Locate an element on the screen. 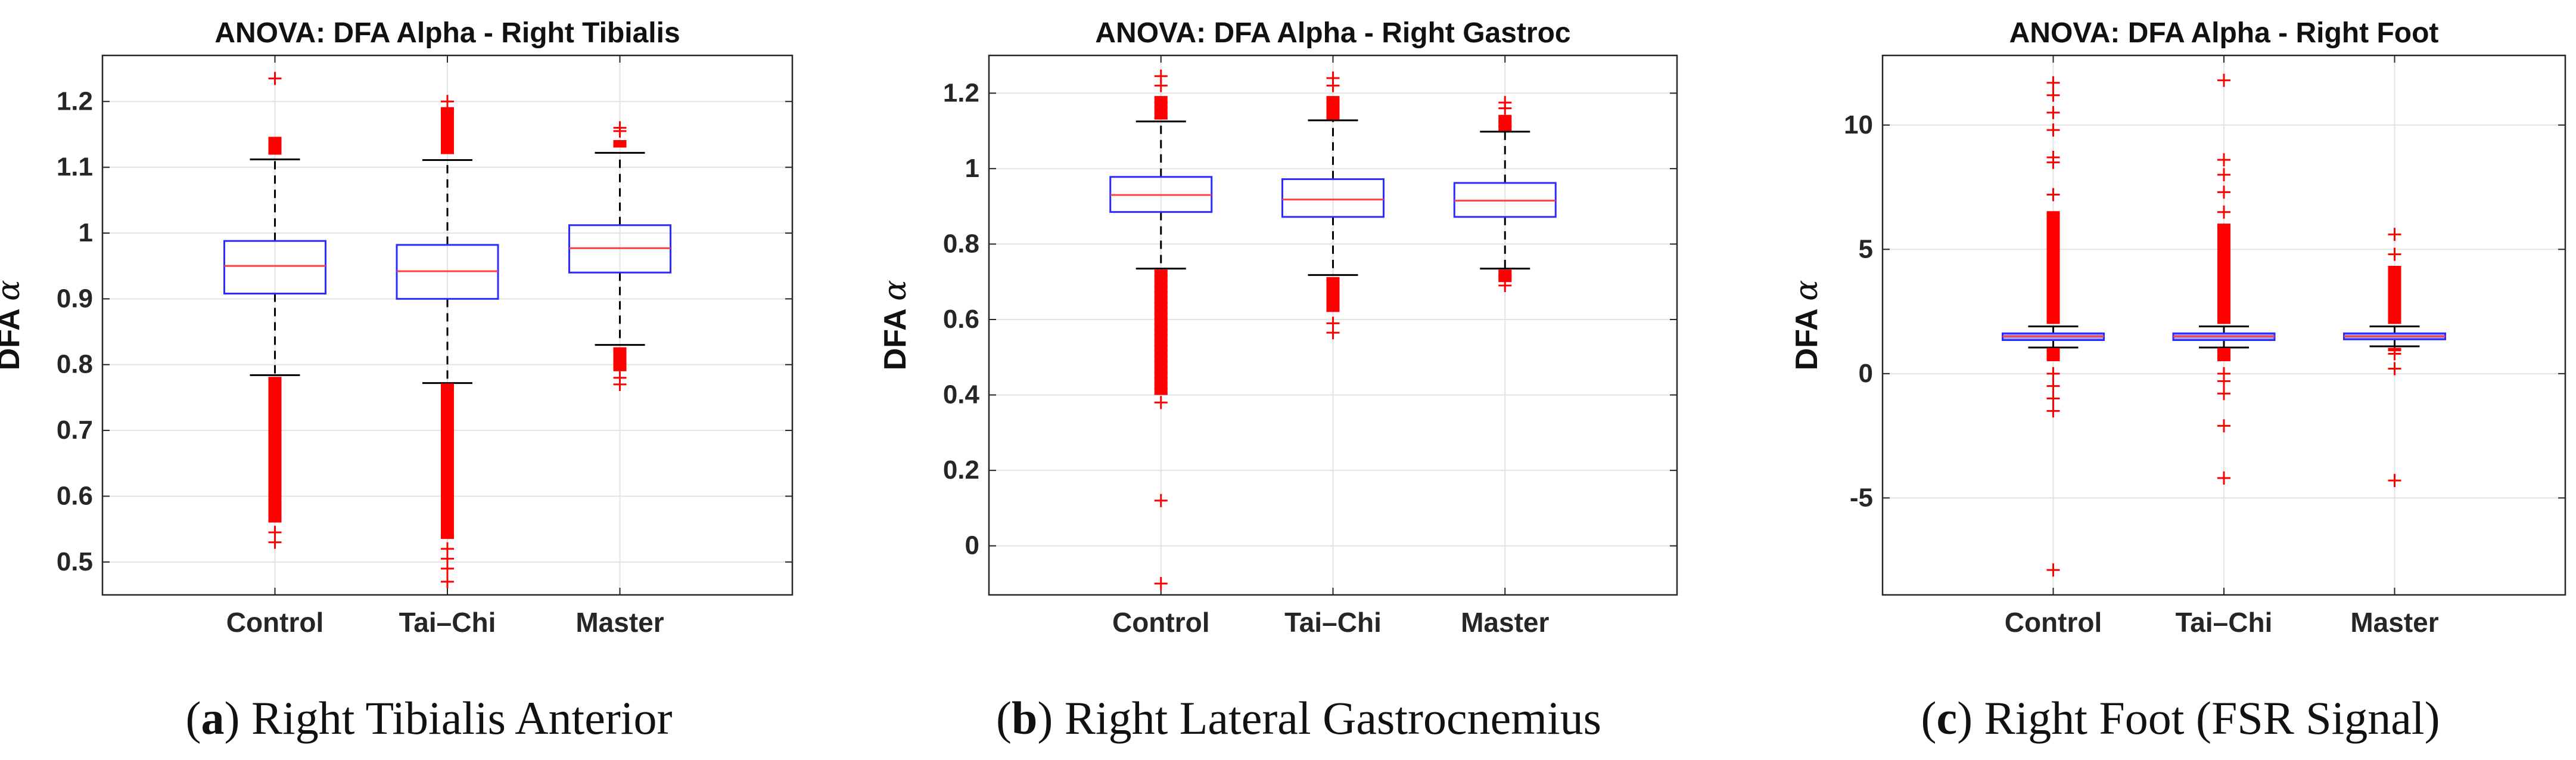 This screenshot has height=760, width=2576. y-tick-label: 10 is located at coordinates (1858, 124).